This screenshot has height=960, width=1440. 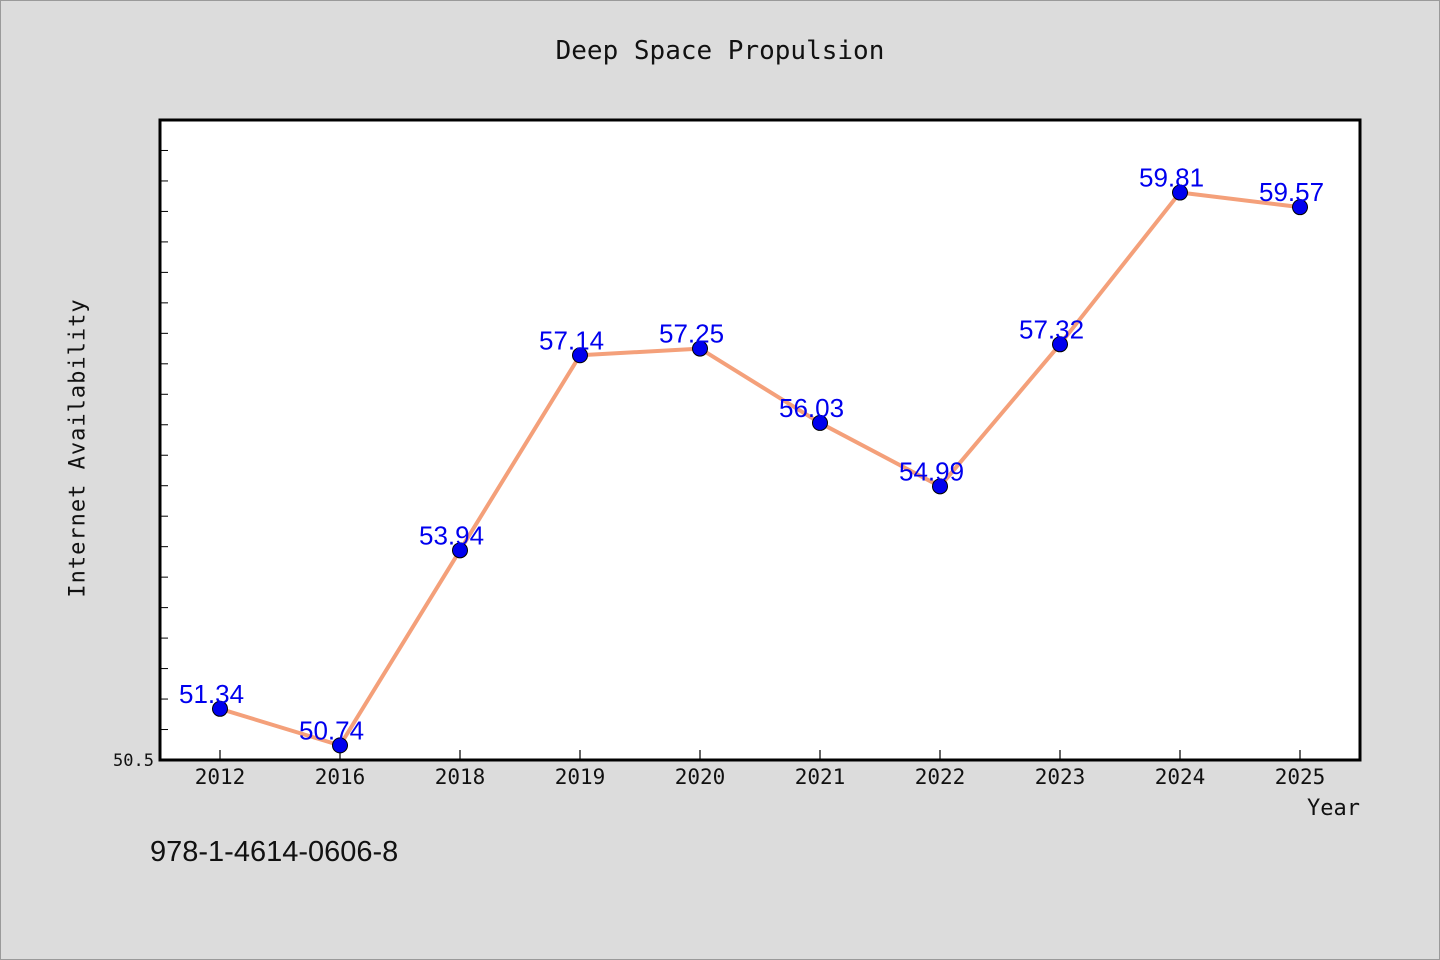 I want to click on data-label: 57.32, so click(x=1051, y=329).